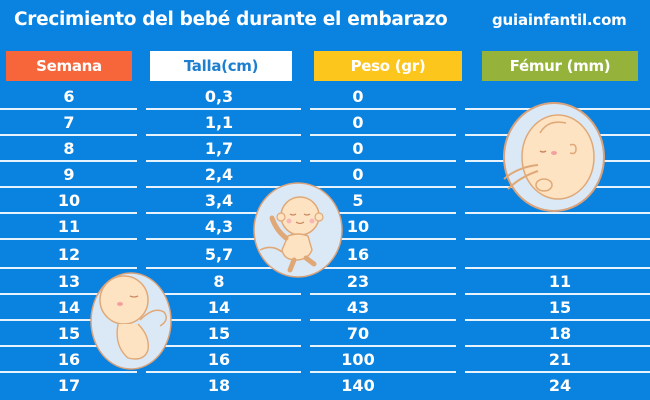  I want to click on table-row: 12 5,7 16, so click(325, 254).